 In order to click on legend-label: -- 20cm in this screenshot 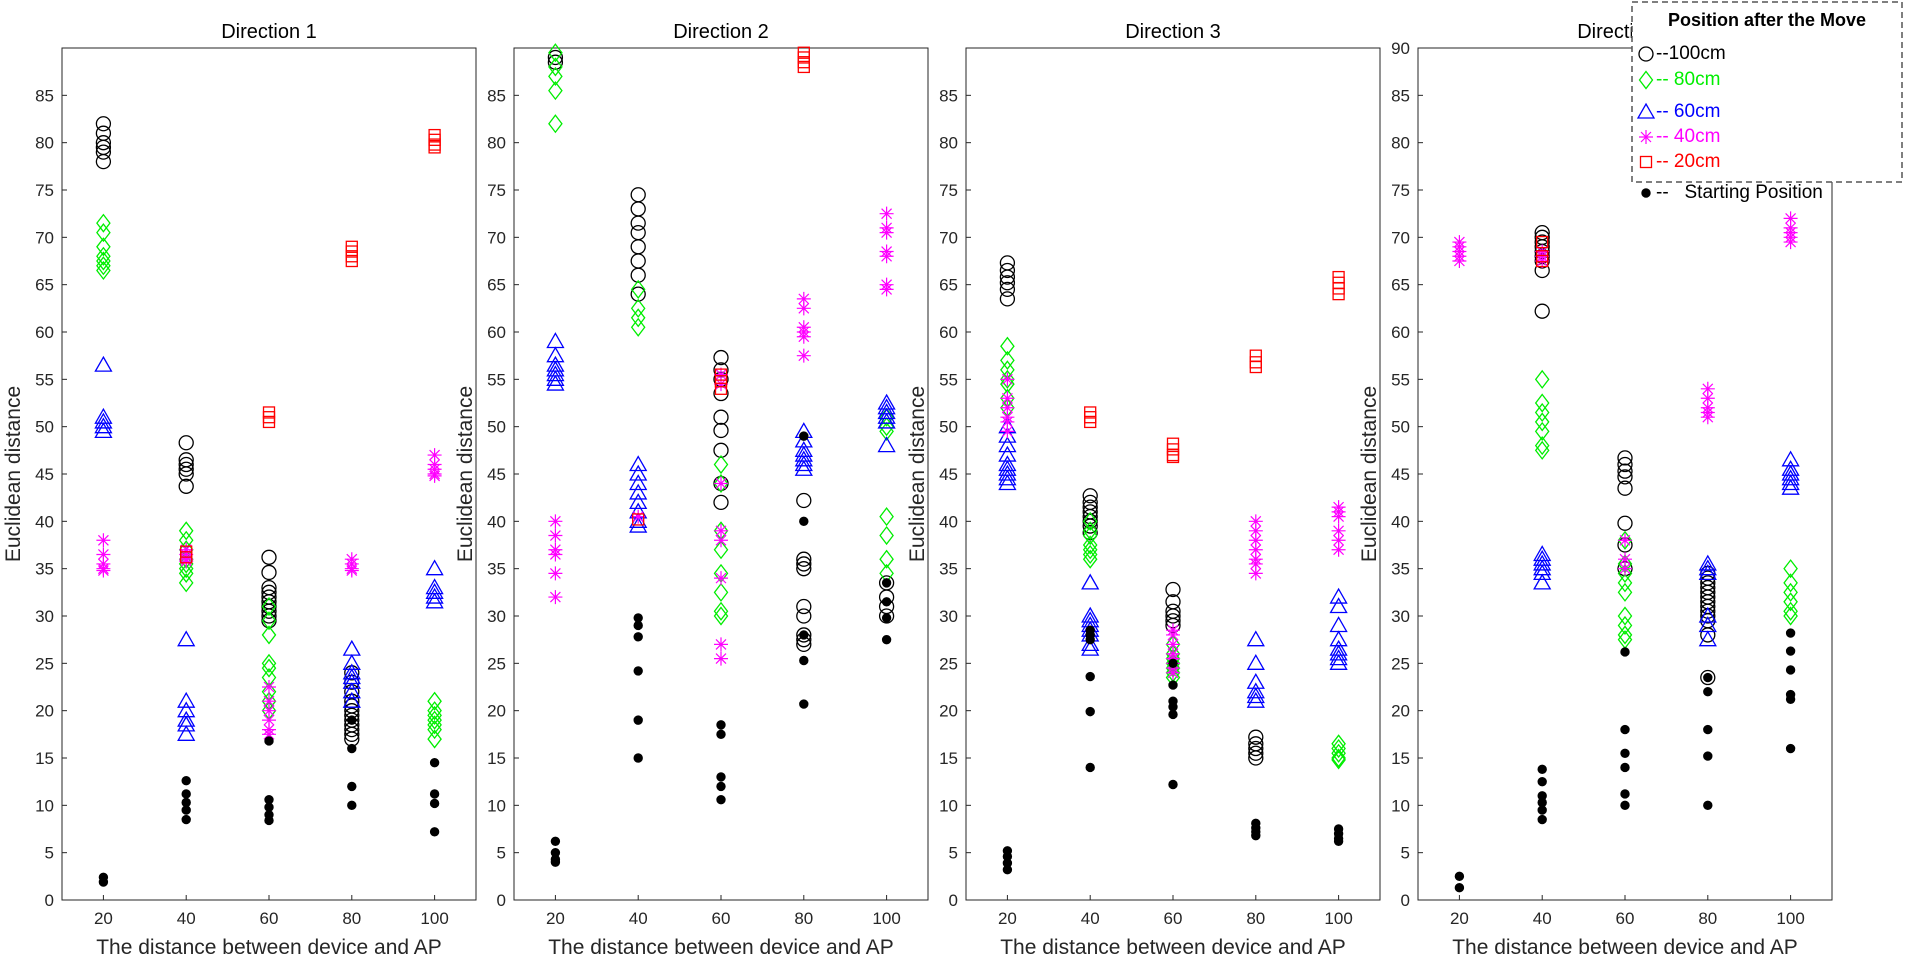, I will do `click(1688, 161)`.